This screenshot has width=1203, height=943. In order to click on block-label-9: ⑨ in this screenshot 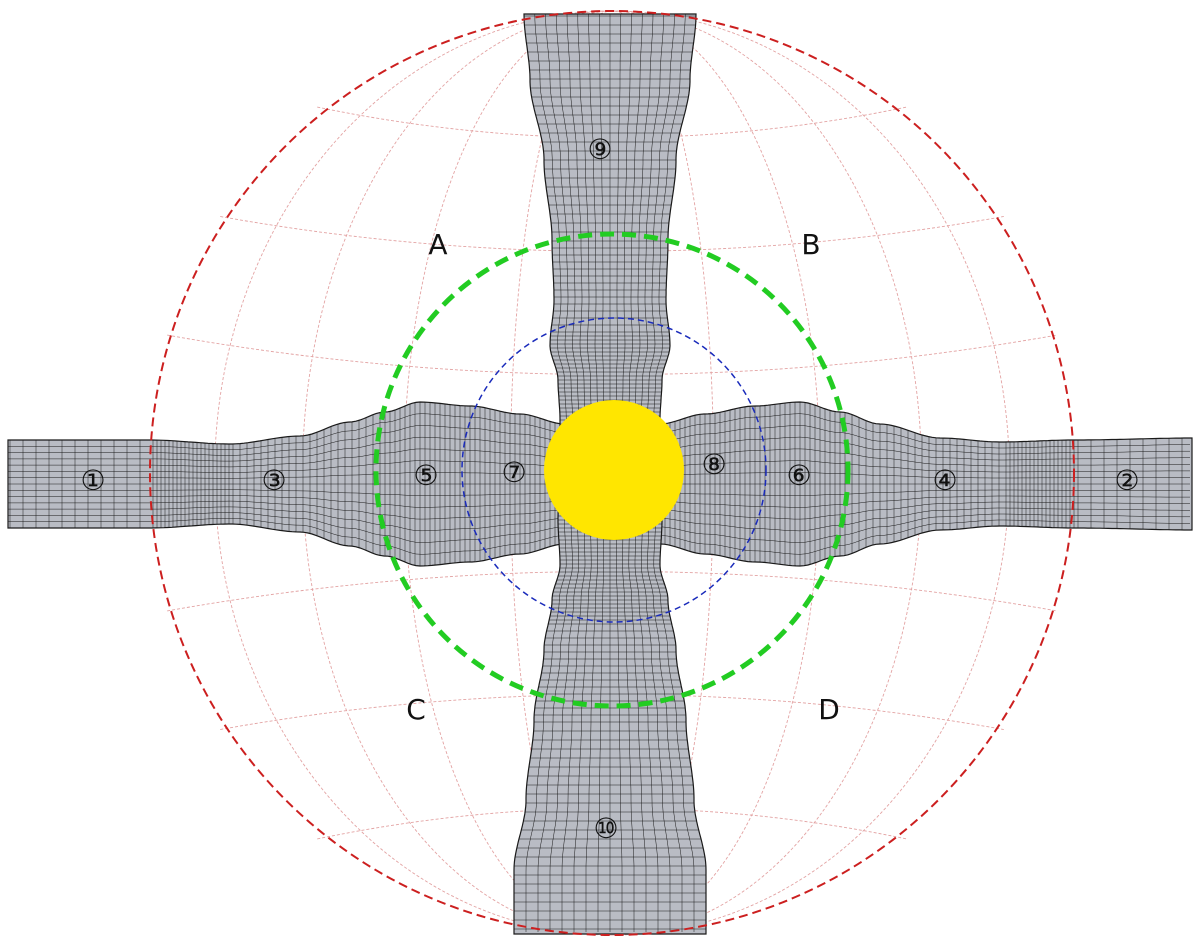, I will do `click(599, 149)`.